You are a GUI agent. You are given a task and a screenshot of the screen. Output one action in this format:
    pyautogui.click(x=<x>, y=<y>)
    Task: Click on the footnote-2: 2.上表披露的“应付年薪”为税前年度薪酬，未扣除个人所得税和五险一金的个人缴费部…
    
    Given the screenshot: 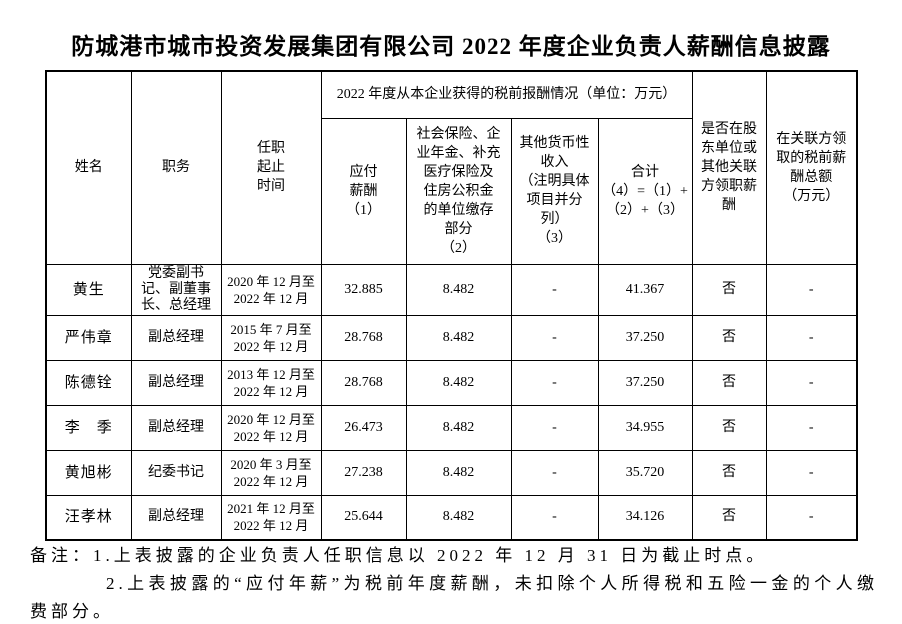 What is the action you would take?
    pyautogui.click(x=454, y=597)
    